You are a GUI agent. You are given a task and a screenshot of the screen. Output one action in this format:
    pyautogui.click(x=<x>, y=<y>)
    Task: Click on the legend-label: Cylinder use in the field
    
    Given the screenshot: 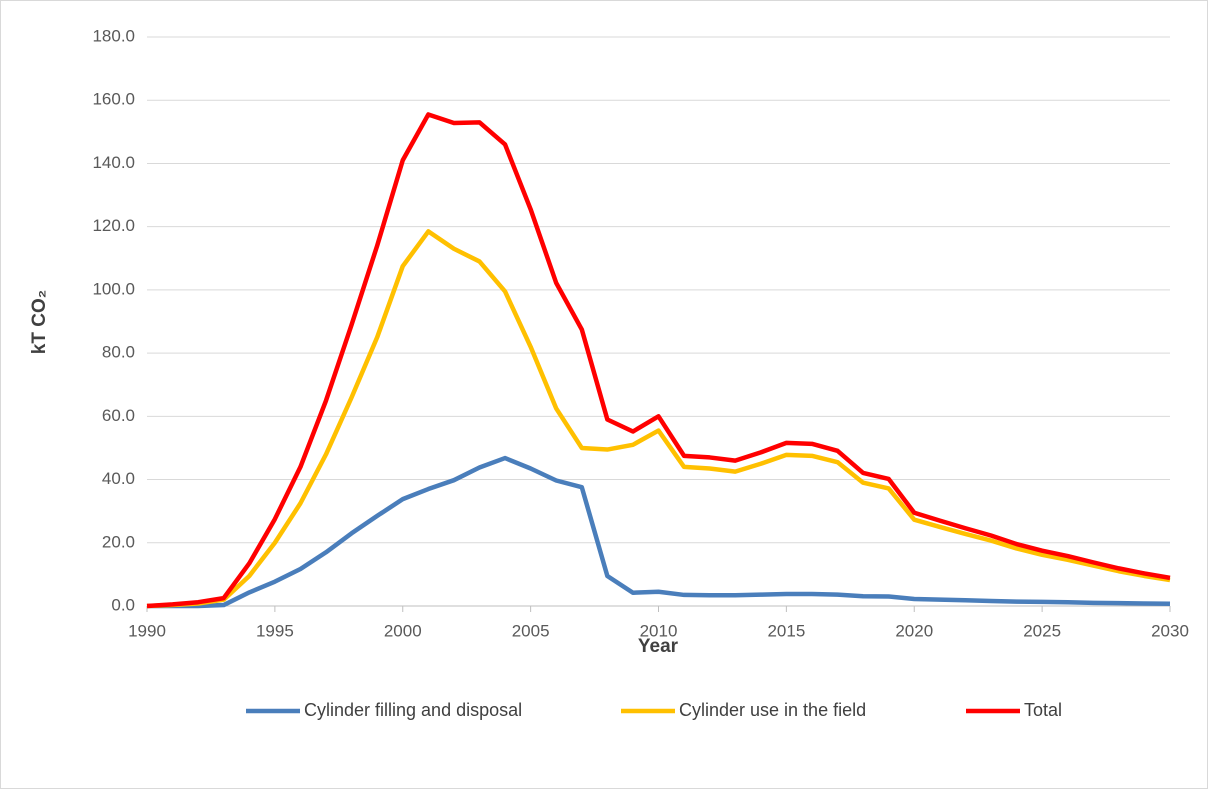 What is the action you would take?
    pyautogui.click(x=772, y=710)
    